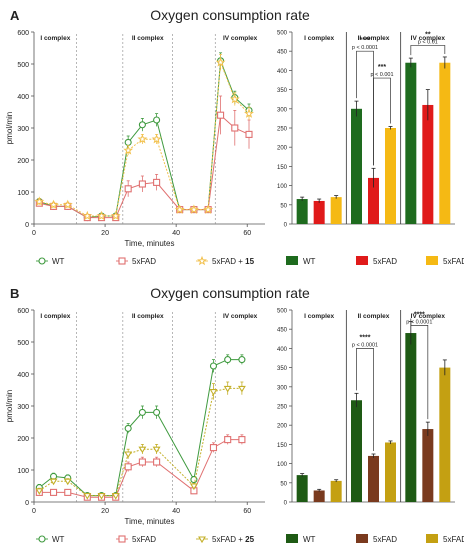 This screenshot has width=464, height=550. I want to click on x-tick-label: 60, so click(247, 511).